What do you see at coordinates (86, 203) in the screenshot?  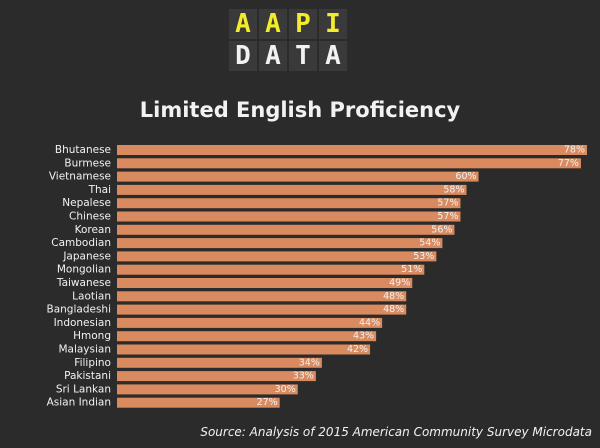 I see `category-label: Nepalese` at bounding box center [86, 203].